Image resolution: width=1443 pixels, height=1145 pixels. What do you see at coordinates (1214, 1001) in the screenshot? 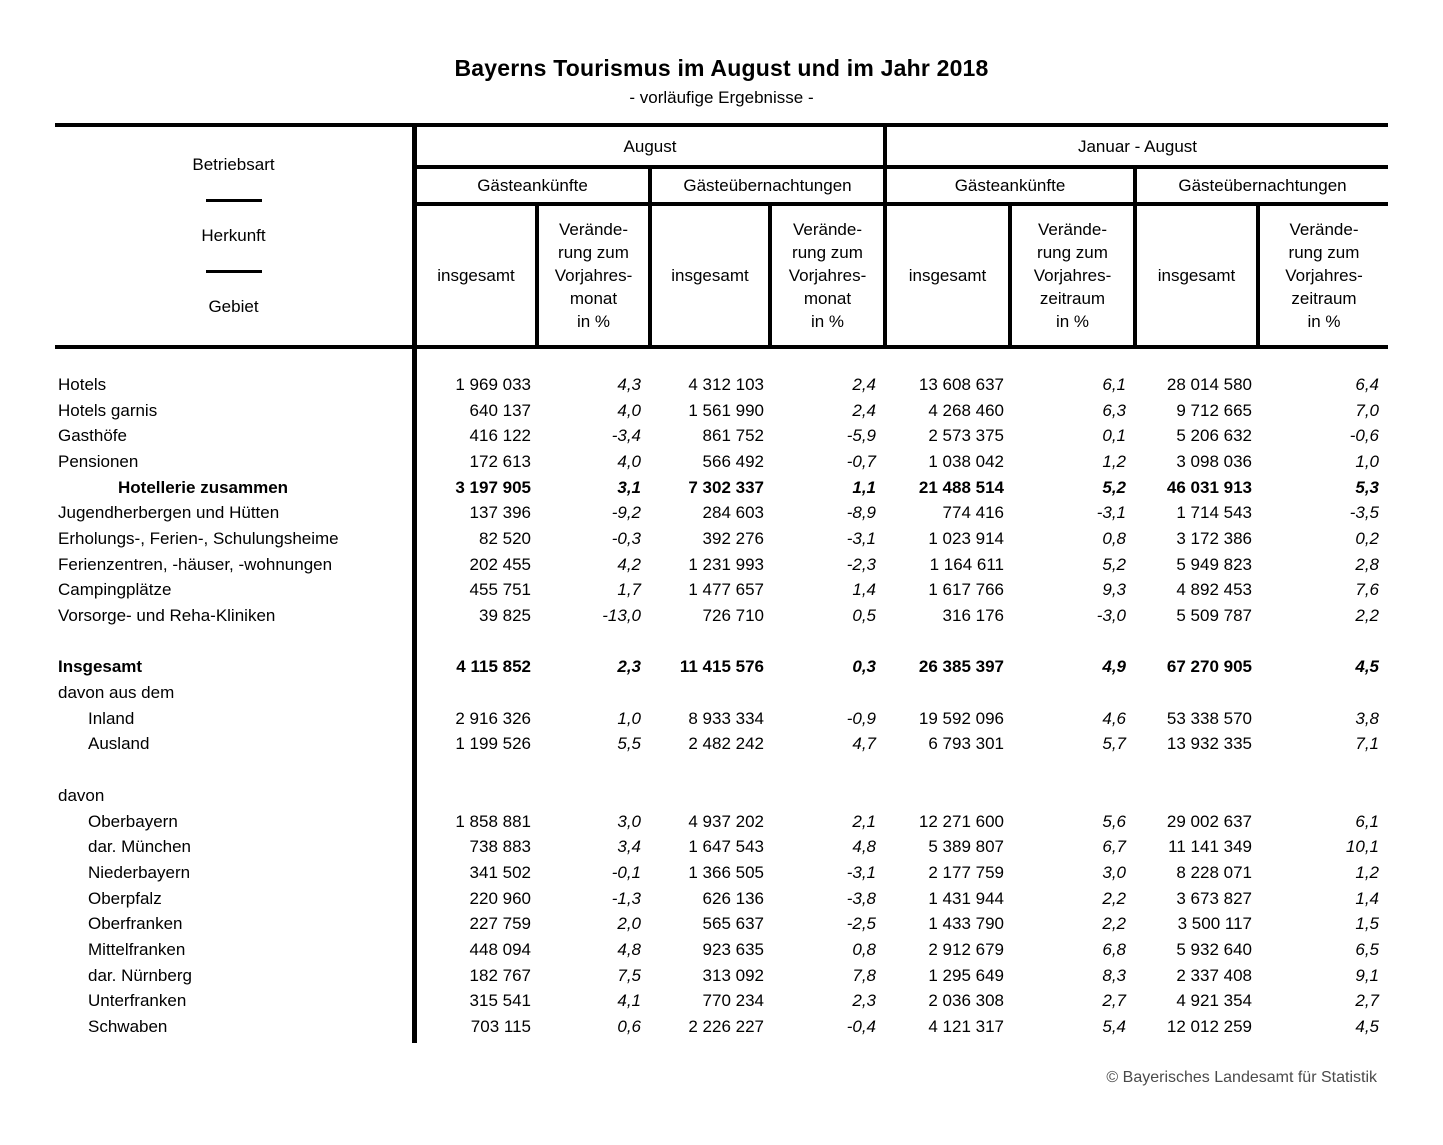
I see `total-value-cell: 4 921 354` at bounding box center [1214, 1001].